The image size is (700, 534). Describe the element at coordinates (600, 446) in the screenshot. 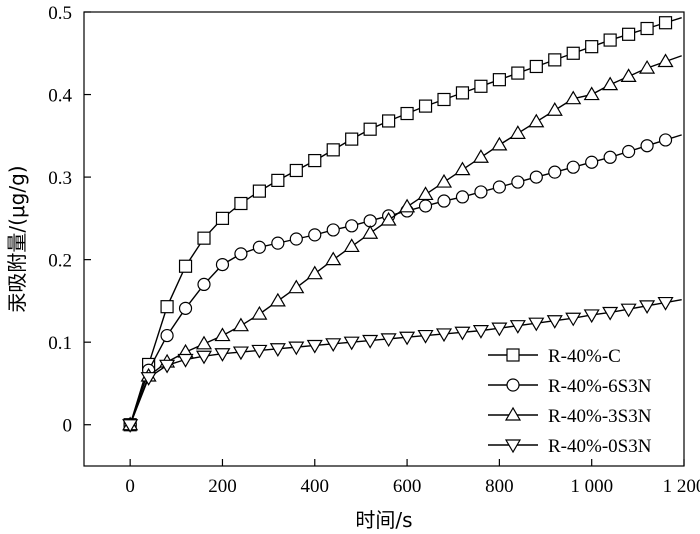

I see `legend-label: R-40%-0S3N` at that location.